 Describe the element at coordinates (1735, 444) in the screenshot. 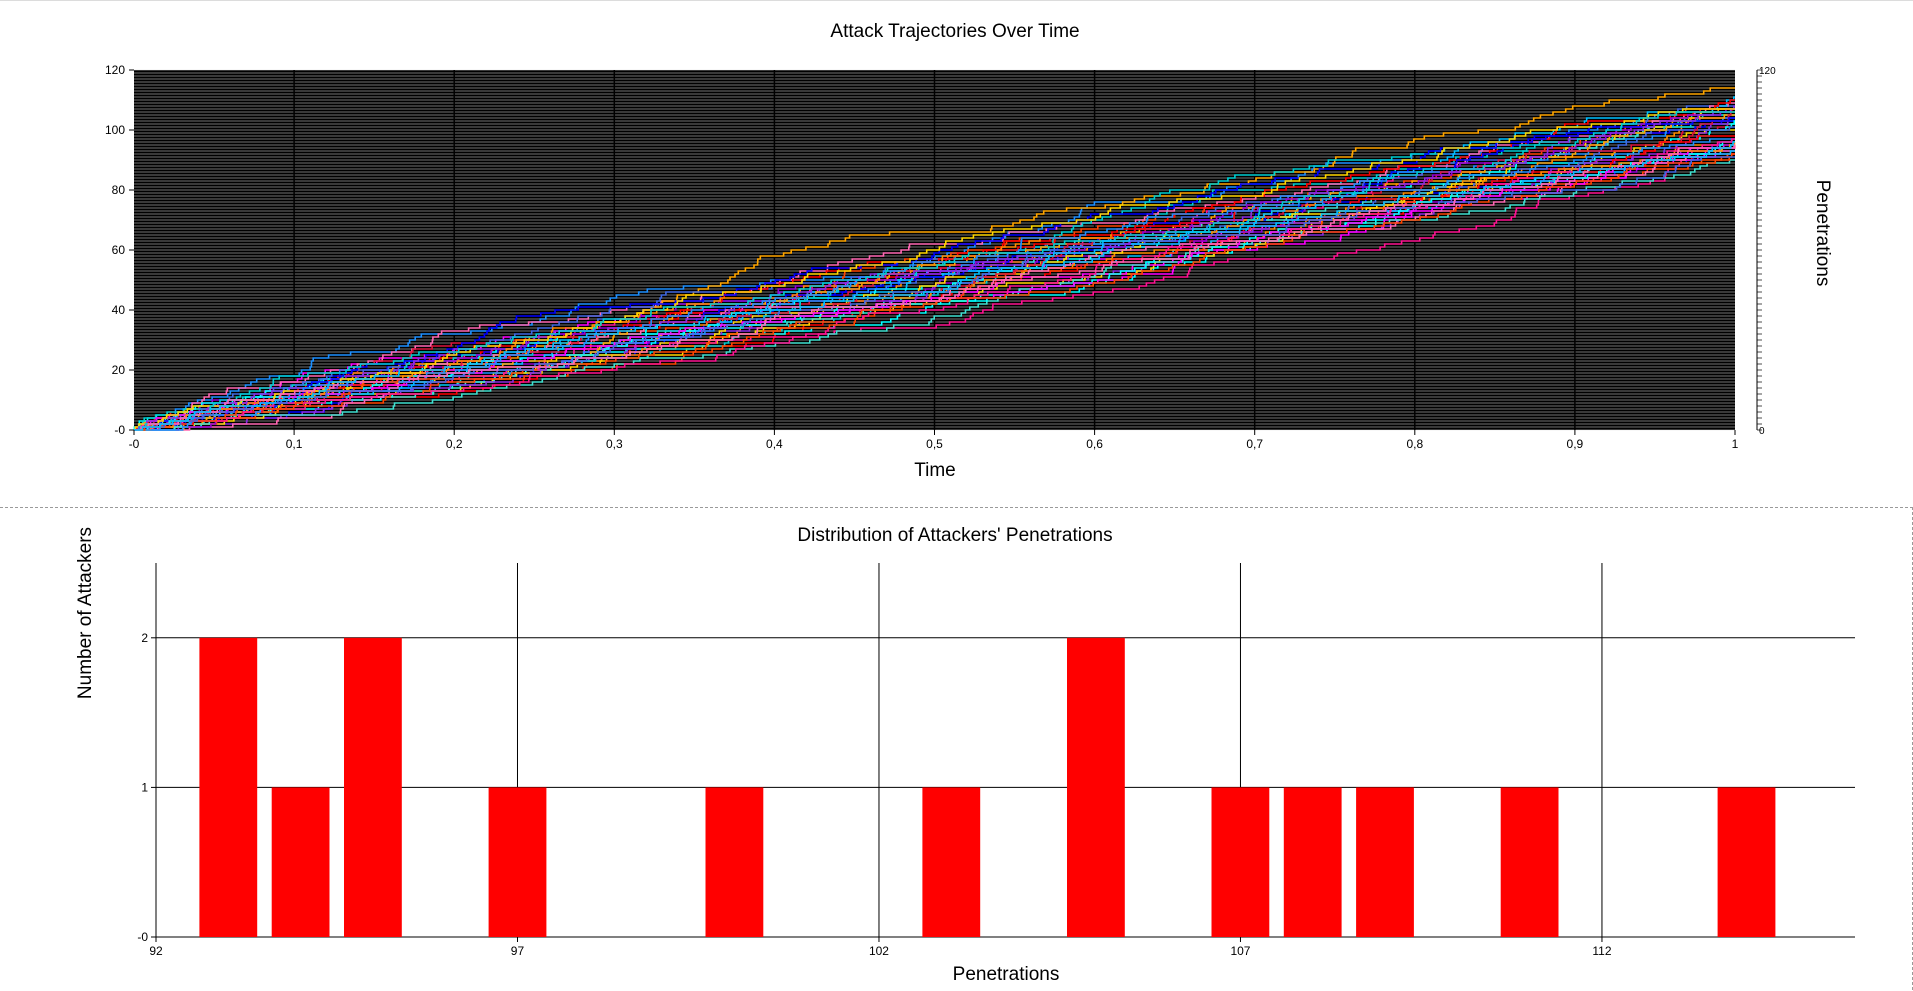

I see `x-tick-label: 1` at that location.